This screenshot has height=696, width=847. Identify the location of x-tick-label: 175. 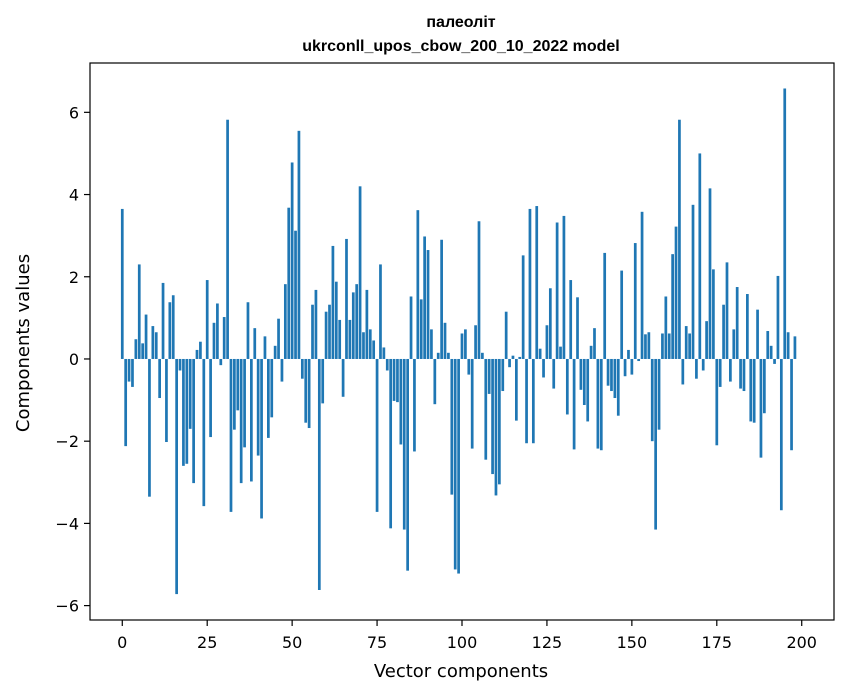
(717, 642).